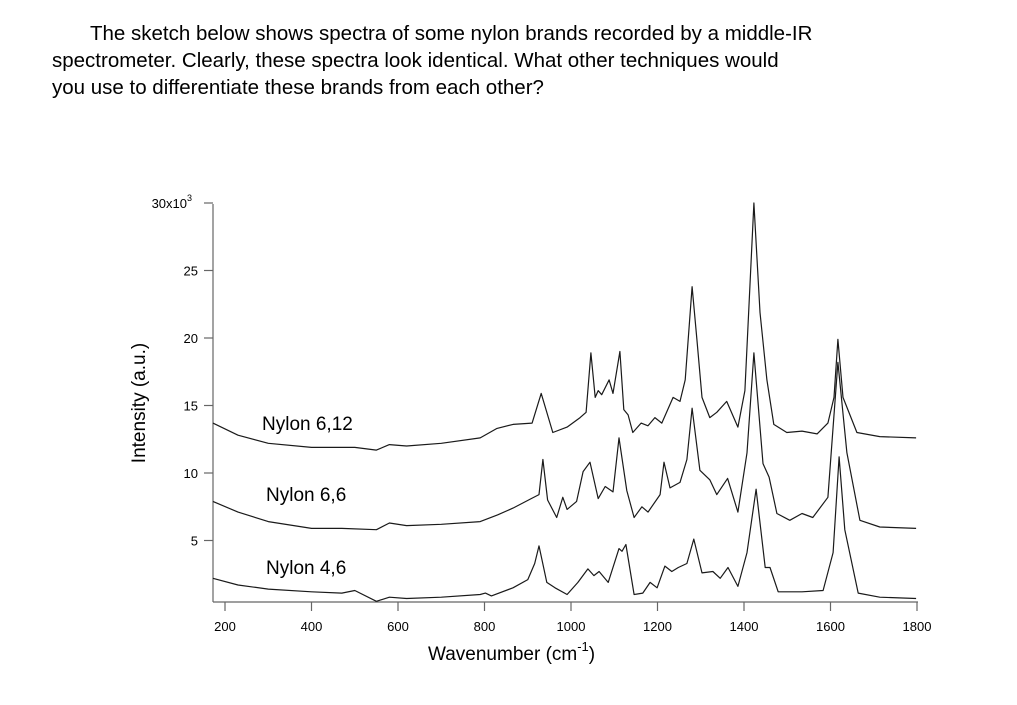  What do you see at coordinates (917, 626) in the screenshot?
I see `x-tick-label: 1800` at bounding box center [917, 626].